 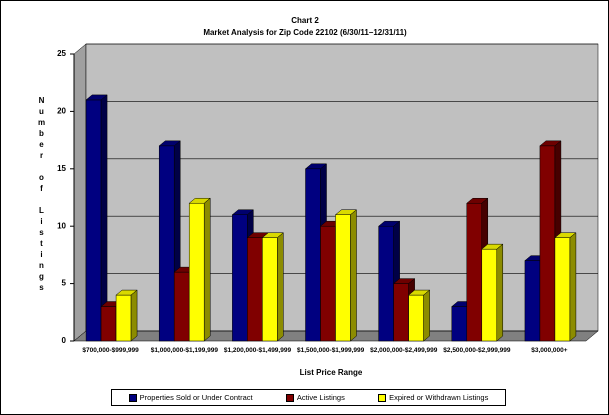 I want to click on y-tick-label: 10, so click(x=61, y=225).